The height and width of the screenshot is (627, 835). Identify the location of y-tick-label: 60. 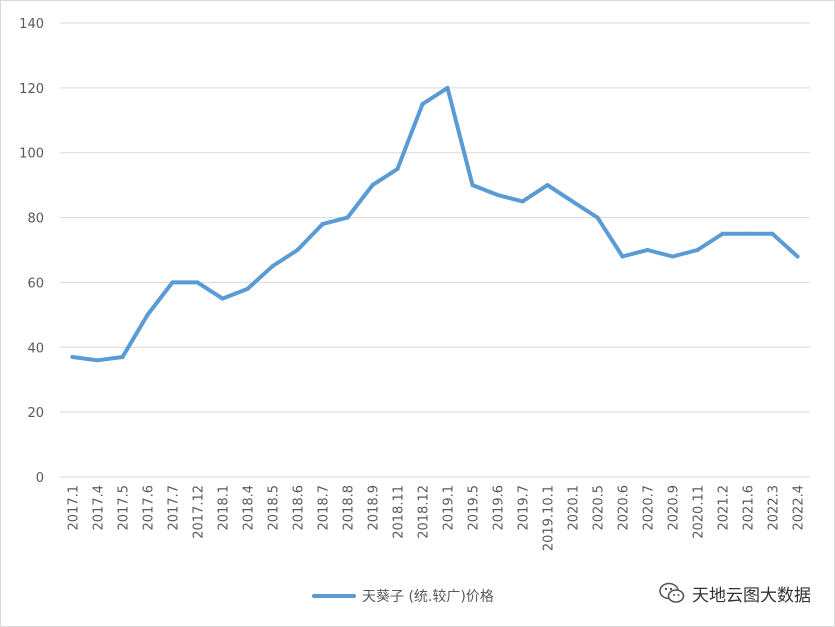
(35, 283).